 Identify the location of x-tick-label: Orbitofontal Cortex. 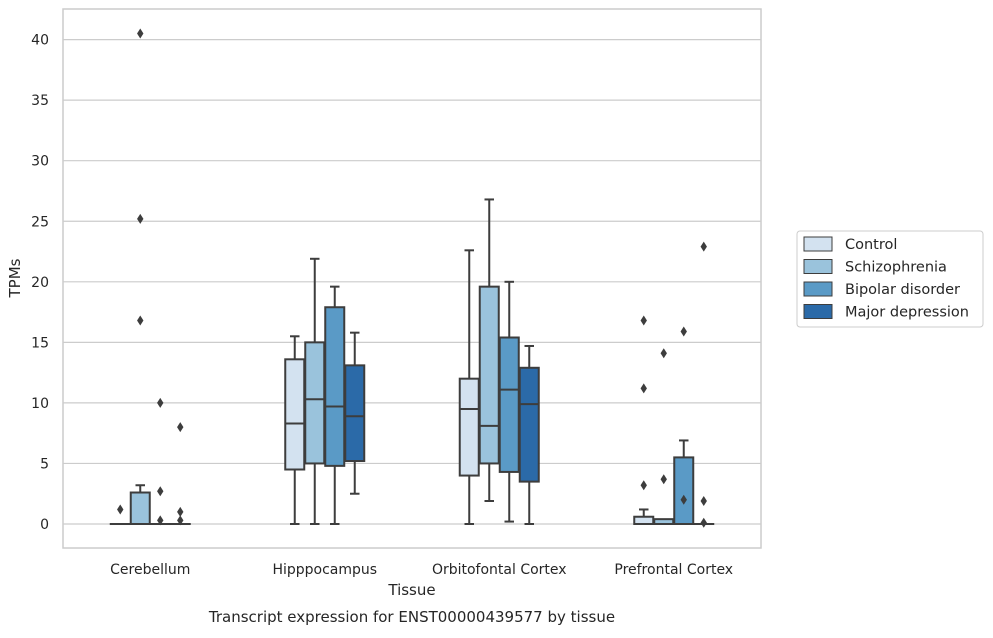
(499, 570).